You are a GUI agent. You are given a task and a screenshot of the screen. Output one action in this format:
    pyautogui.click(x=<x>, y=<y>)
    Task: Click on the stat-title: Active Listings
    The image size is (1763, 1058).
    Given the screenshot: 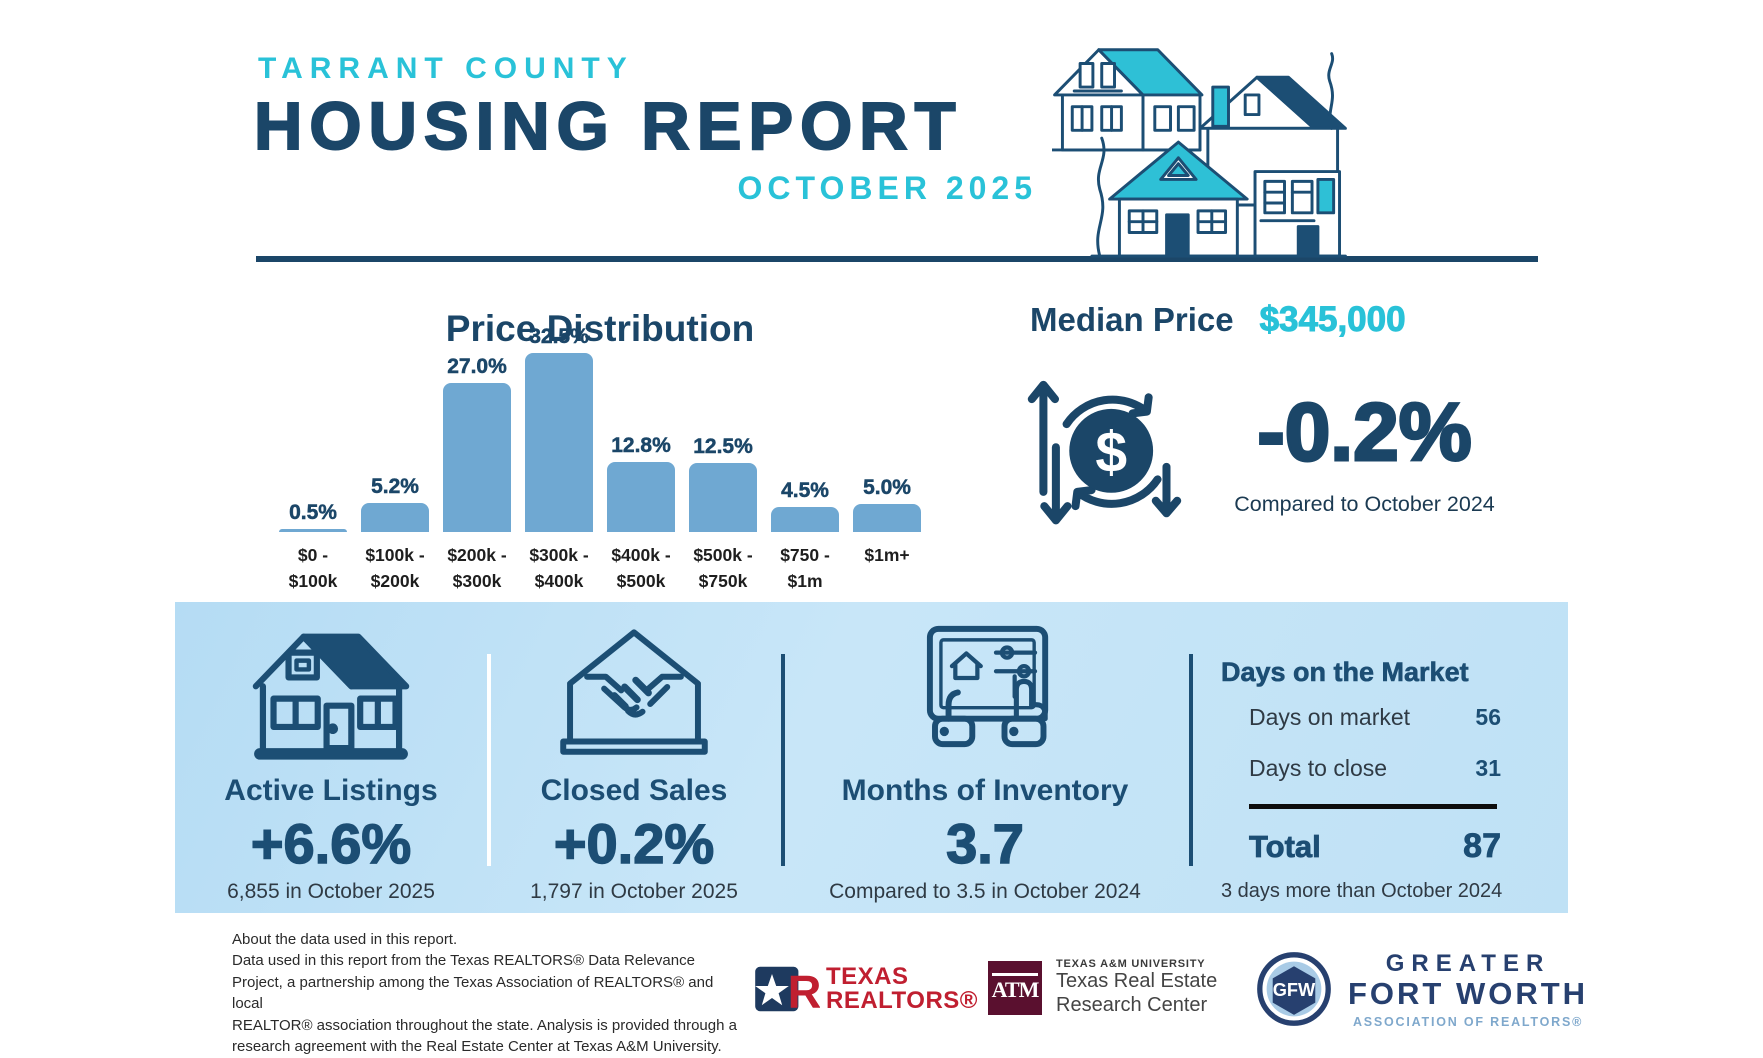 What is the action you would take?
    pyautogui.click(x=331, y=790)
    